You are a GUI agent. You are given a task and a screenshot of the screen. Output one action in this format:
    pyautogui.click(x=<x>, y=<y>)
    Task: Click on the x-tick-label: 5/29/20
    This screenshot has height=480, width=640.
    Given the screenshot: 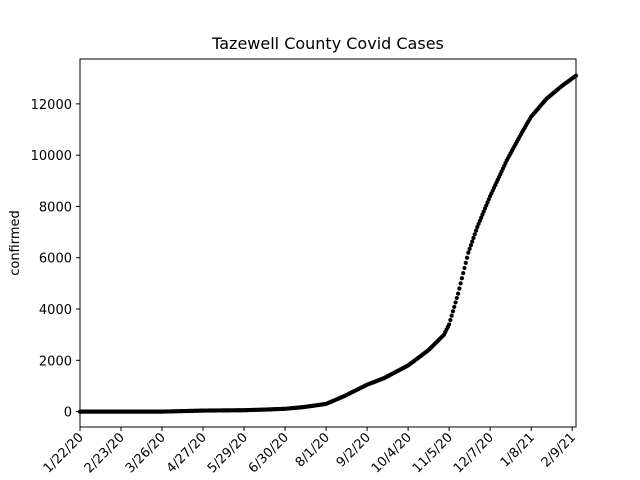 What is the action you would take?
    pyautogui.click(x=228, y=453)
    